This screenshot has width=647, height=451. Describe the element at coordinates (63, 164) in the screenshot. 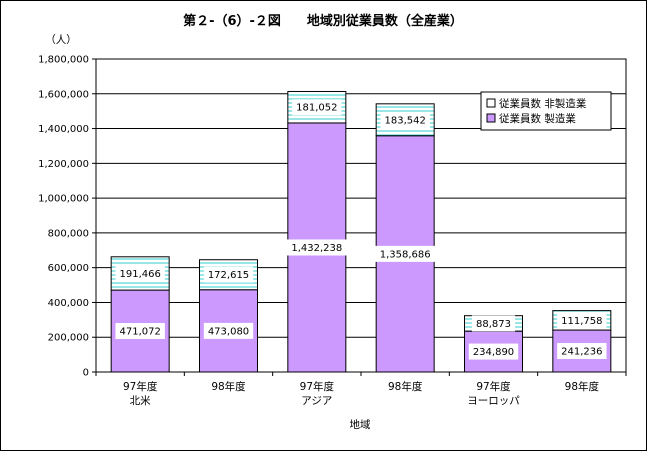

I see `y-tick-label: 1,200,000` at that location.